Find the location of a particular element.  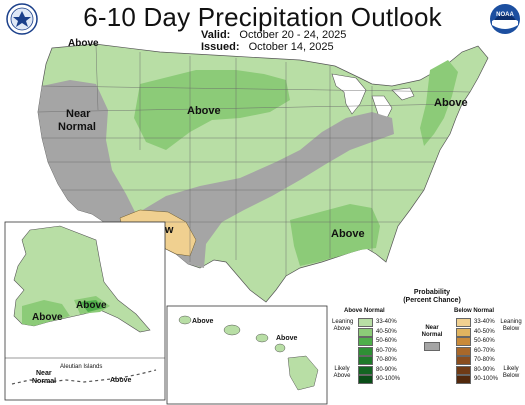

below-bin-row: 90-100% is located at coordinates (486, 379).